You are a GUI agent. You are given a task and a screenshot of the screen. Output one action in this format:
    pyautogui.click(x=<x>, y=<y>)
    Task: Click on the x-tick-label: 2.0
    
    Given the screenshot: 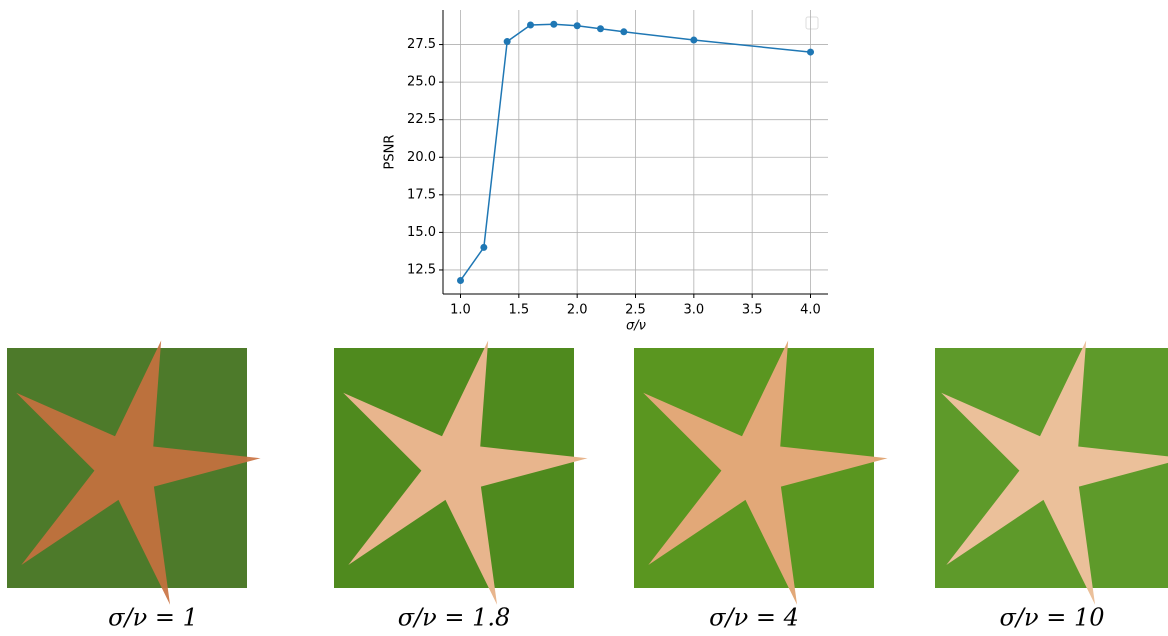 What is the action you would take?
    pyautogui.click(x=577, y=310)
    